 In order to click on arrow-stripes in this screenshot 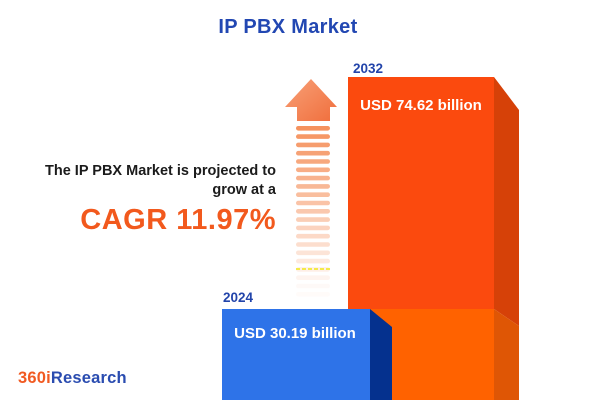, I will do `click(313, 211)`.